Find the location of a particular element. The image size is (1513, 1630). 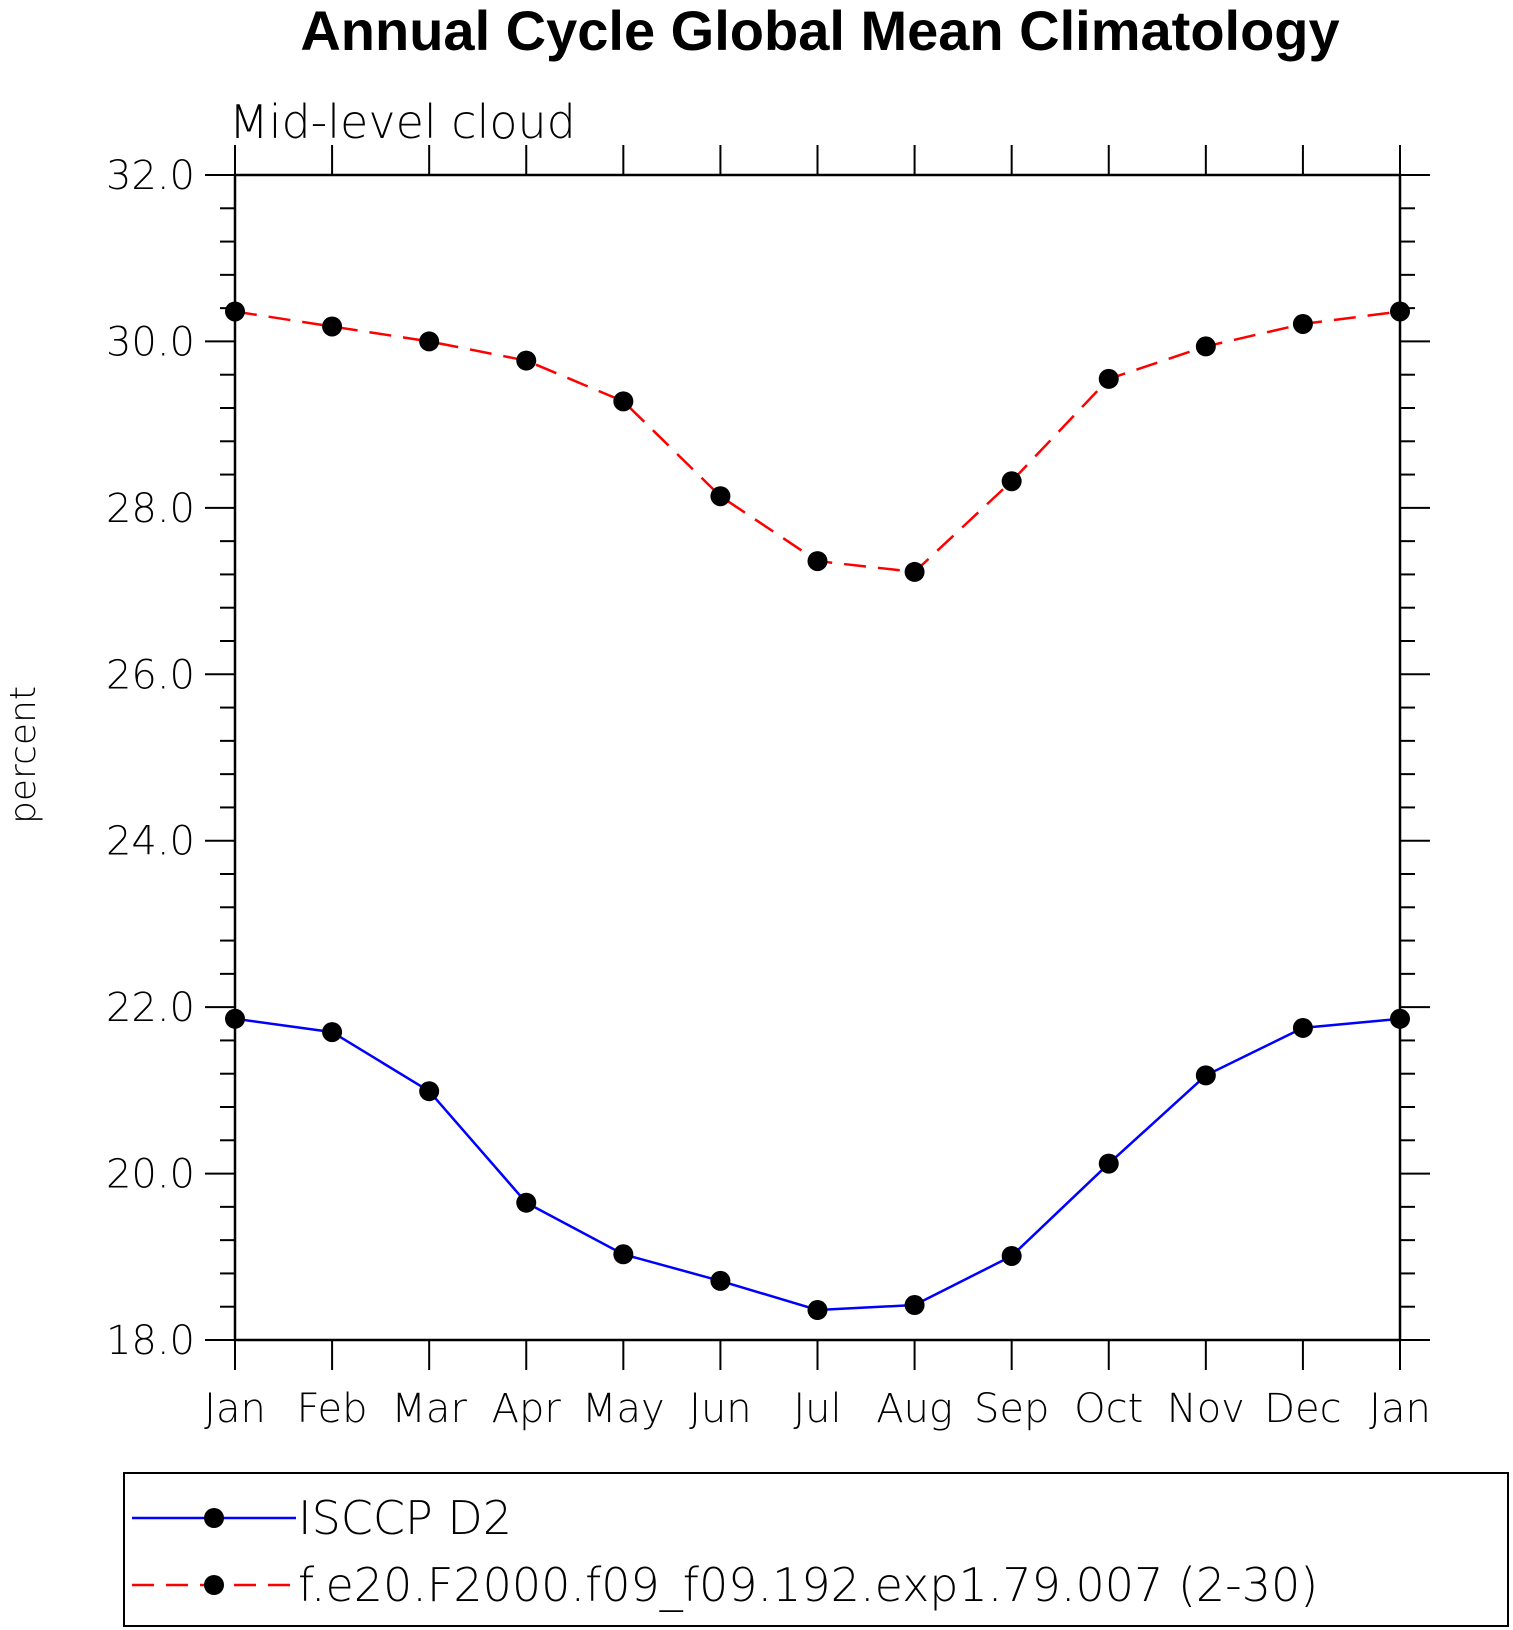

legend-marker-model is located at coordinates (214, 1585).